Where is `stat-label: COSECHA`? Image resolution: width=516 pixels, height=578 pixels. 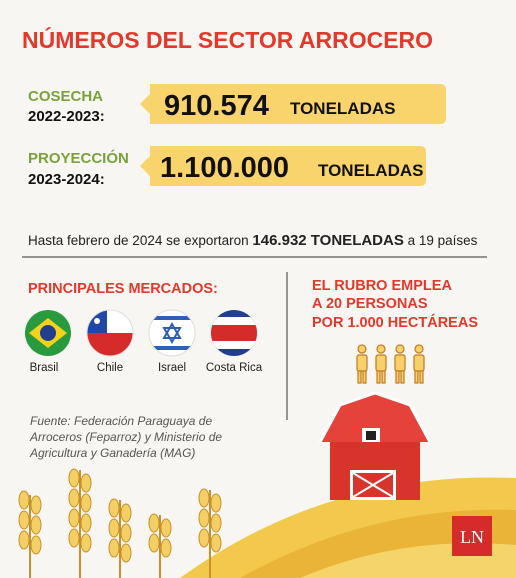
stat-label: COSECHA is located at coordinates (65, 96).